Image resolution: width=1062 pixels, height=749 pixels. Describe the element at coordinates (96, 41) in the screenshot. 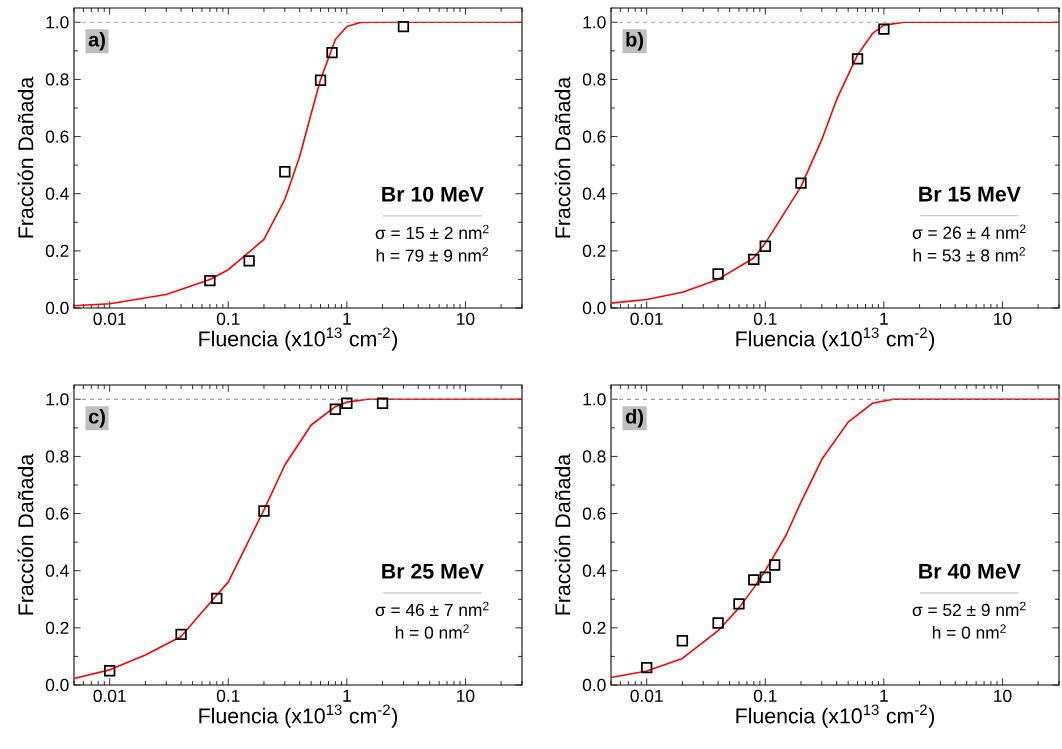

I see `annotation: a)` at that location.